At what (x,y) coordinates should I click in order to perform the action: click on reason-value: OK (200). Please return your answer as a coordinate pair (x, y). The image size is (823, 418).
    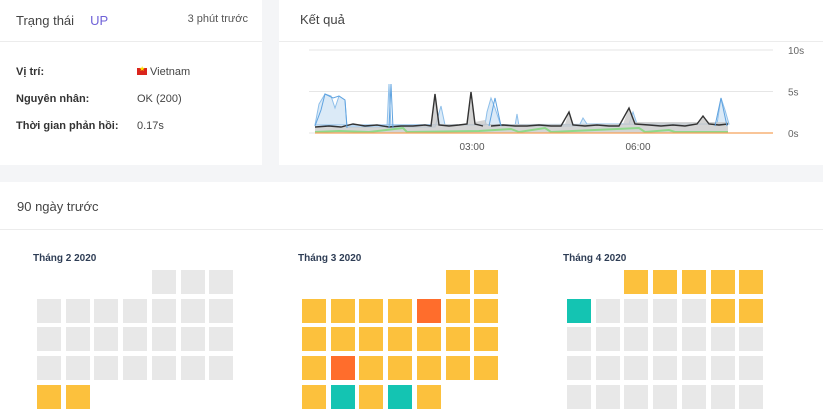
    Looking at the image, I should click on (159, 99).